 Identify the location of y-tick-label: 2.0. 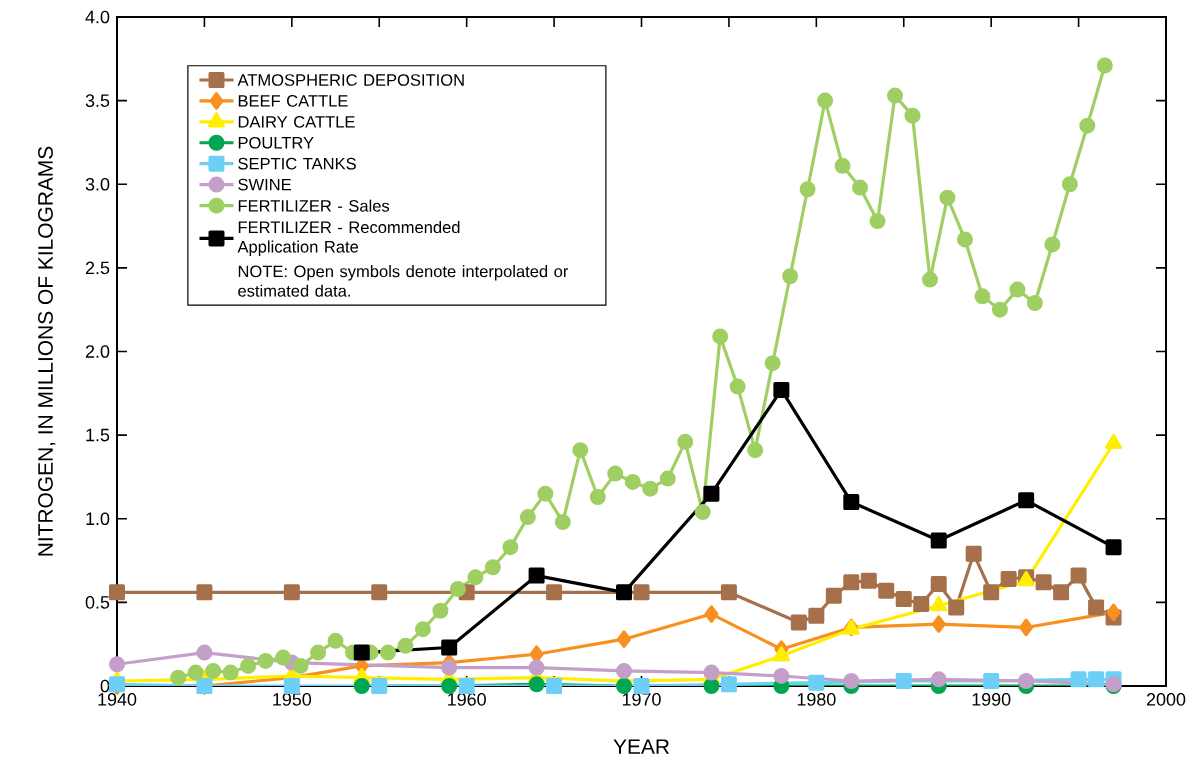
(97, 351).